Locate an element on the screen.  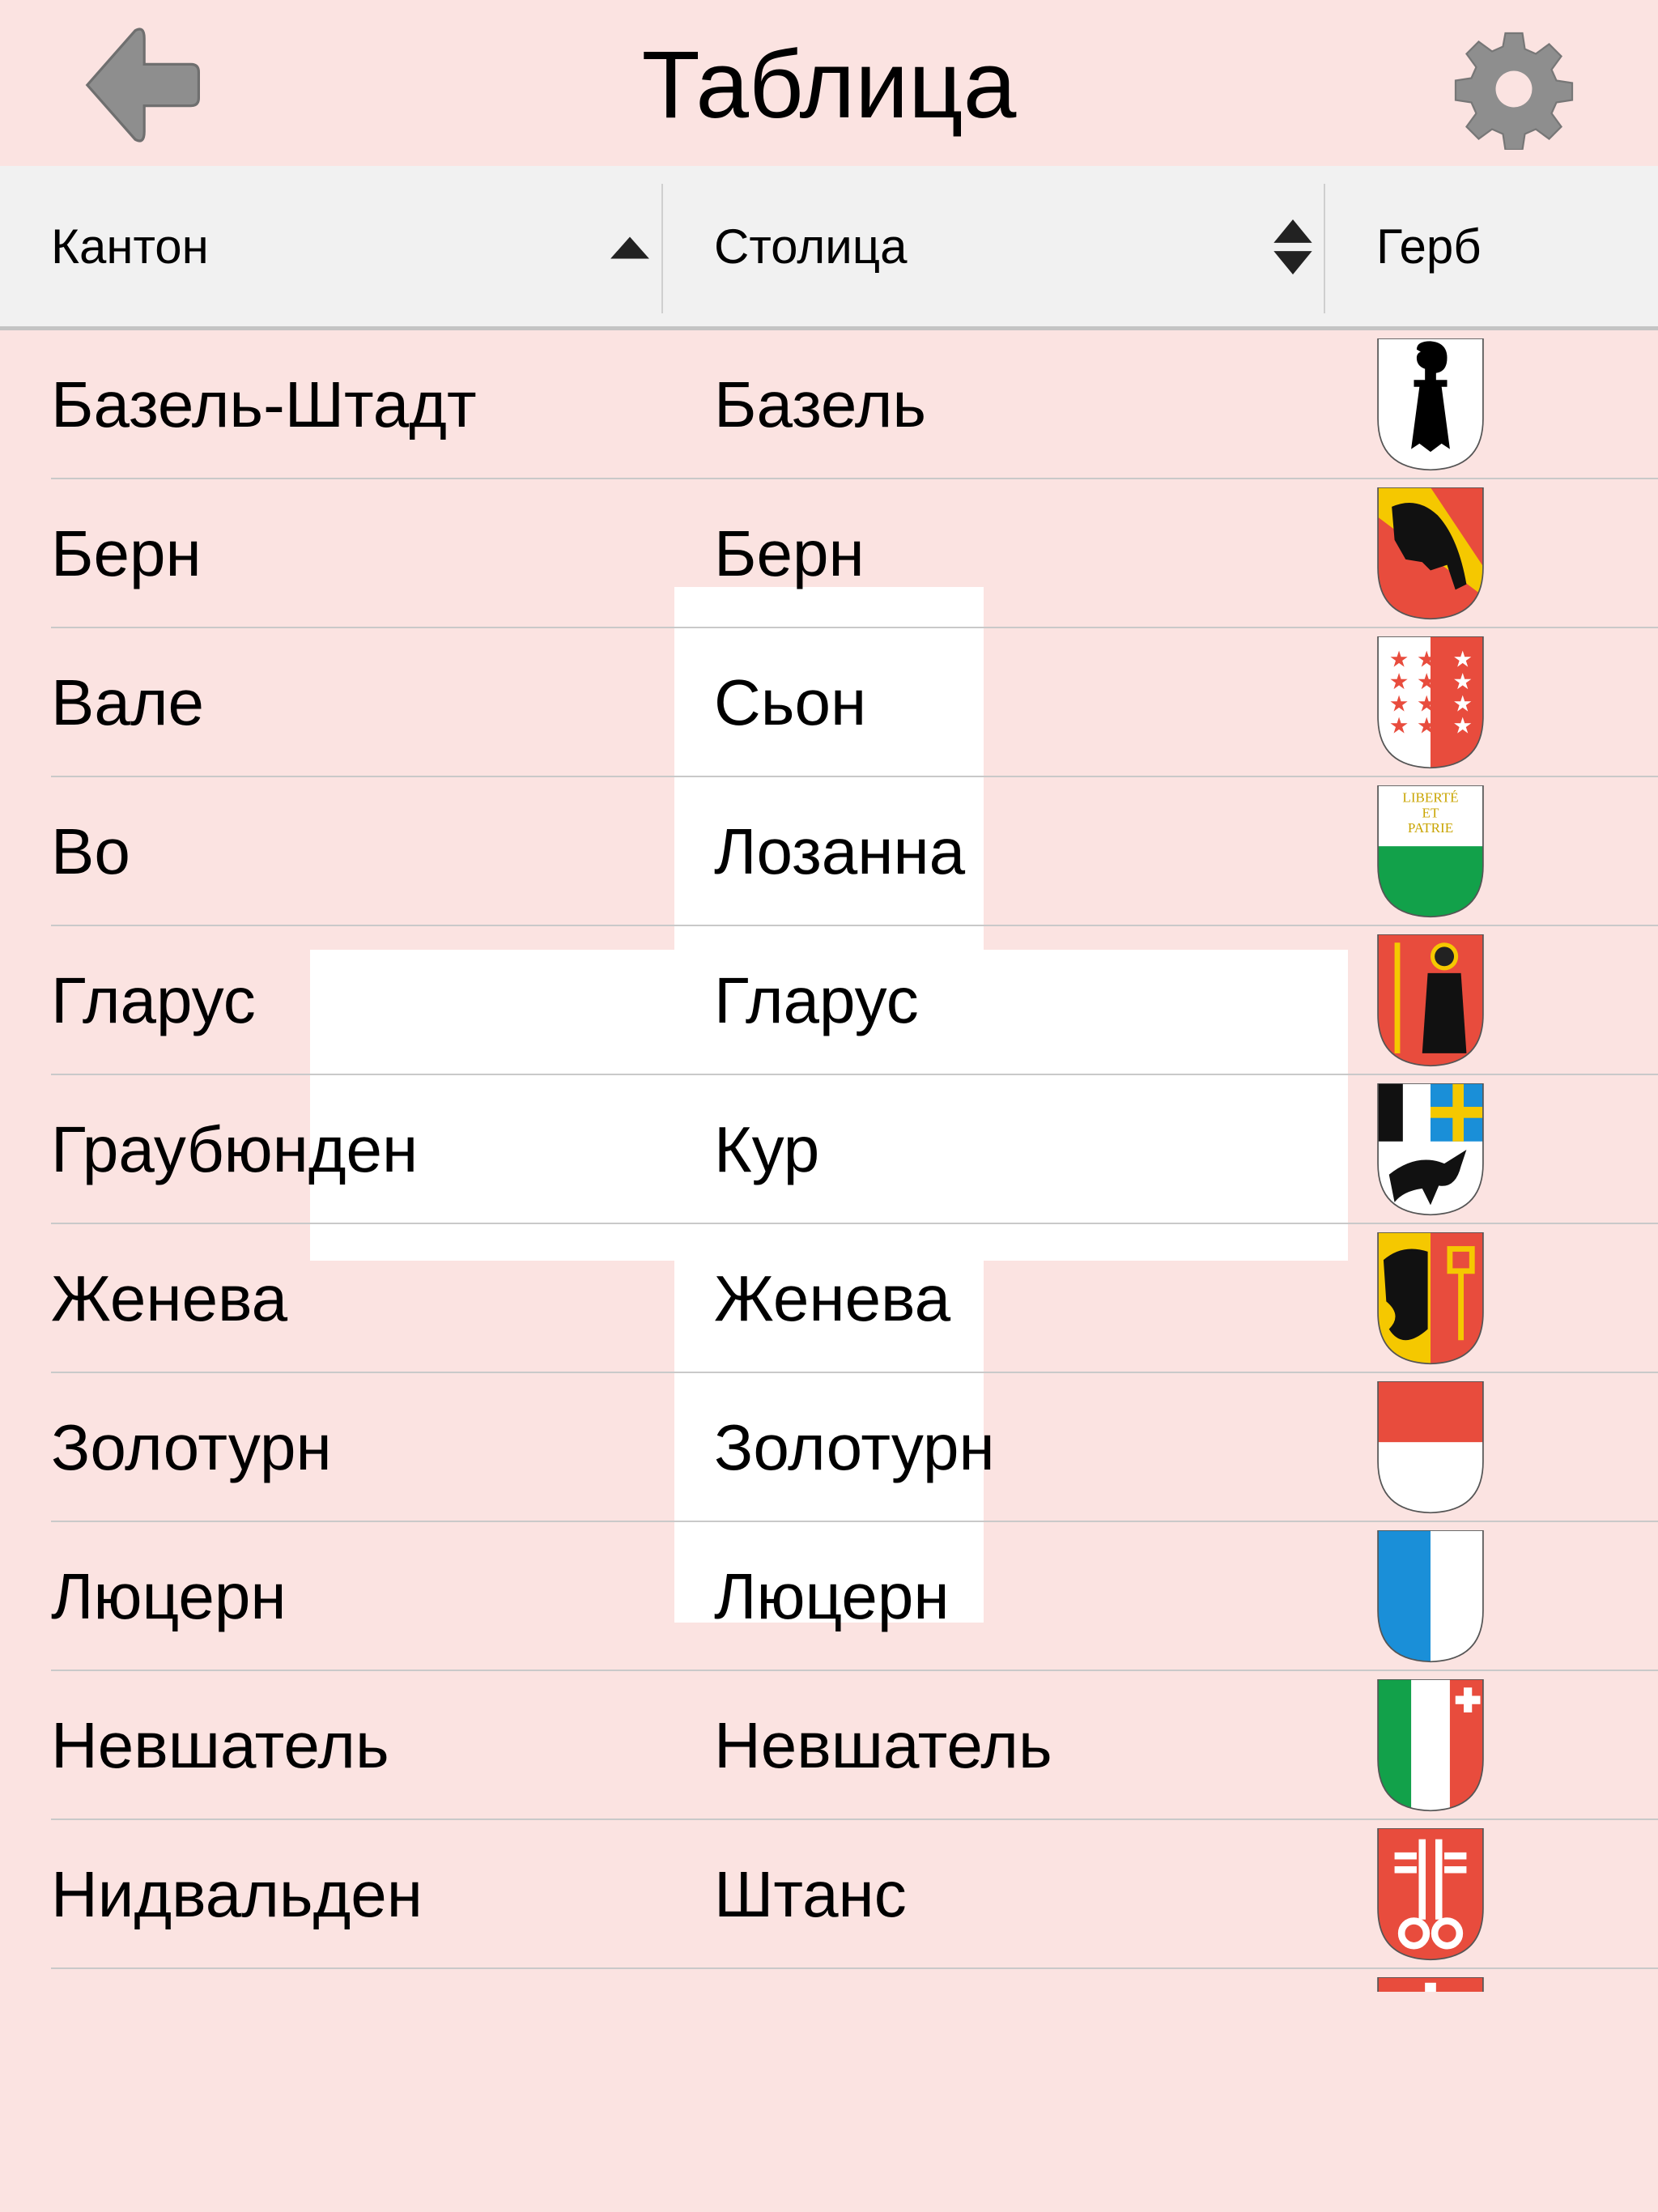
sort-ascending-icon is located at coordinates (629, 248).